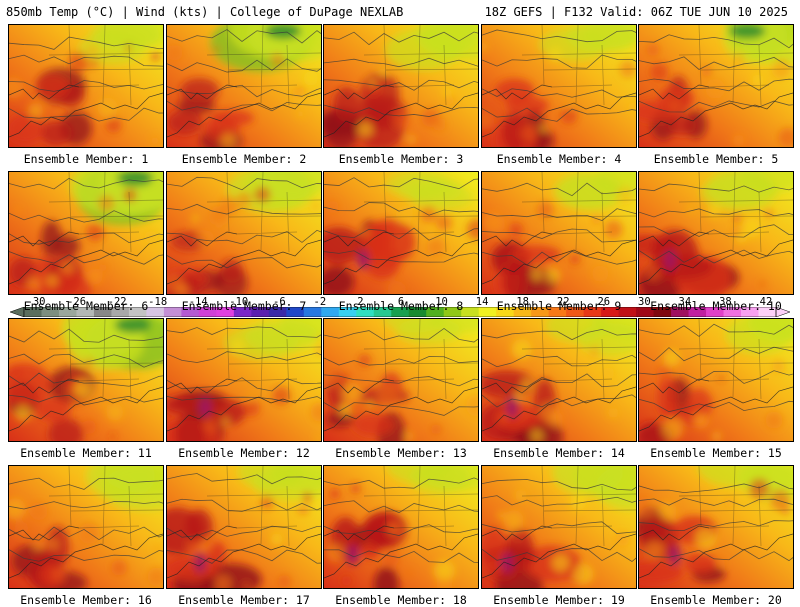  I want to click on colorbar-tick-label: 34, so click(685, 302).